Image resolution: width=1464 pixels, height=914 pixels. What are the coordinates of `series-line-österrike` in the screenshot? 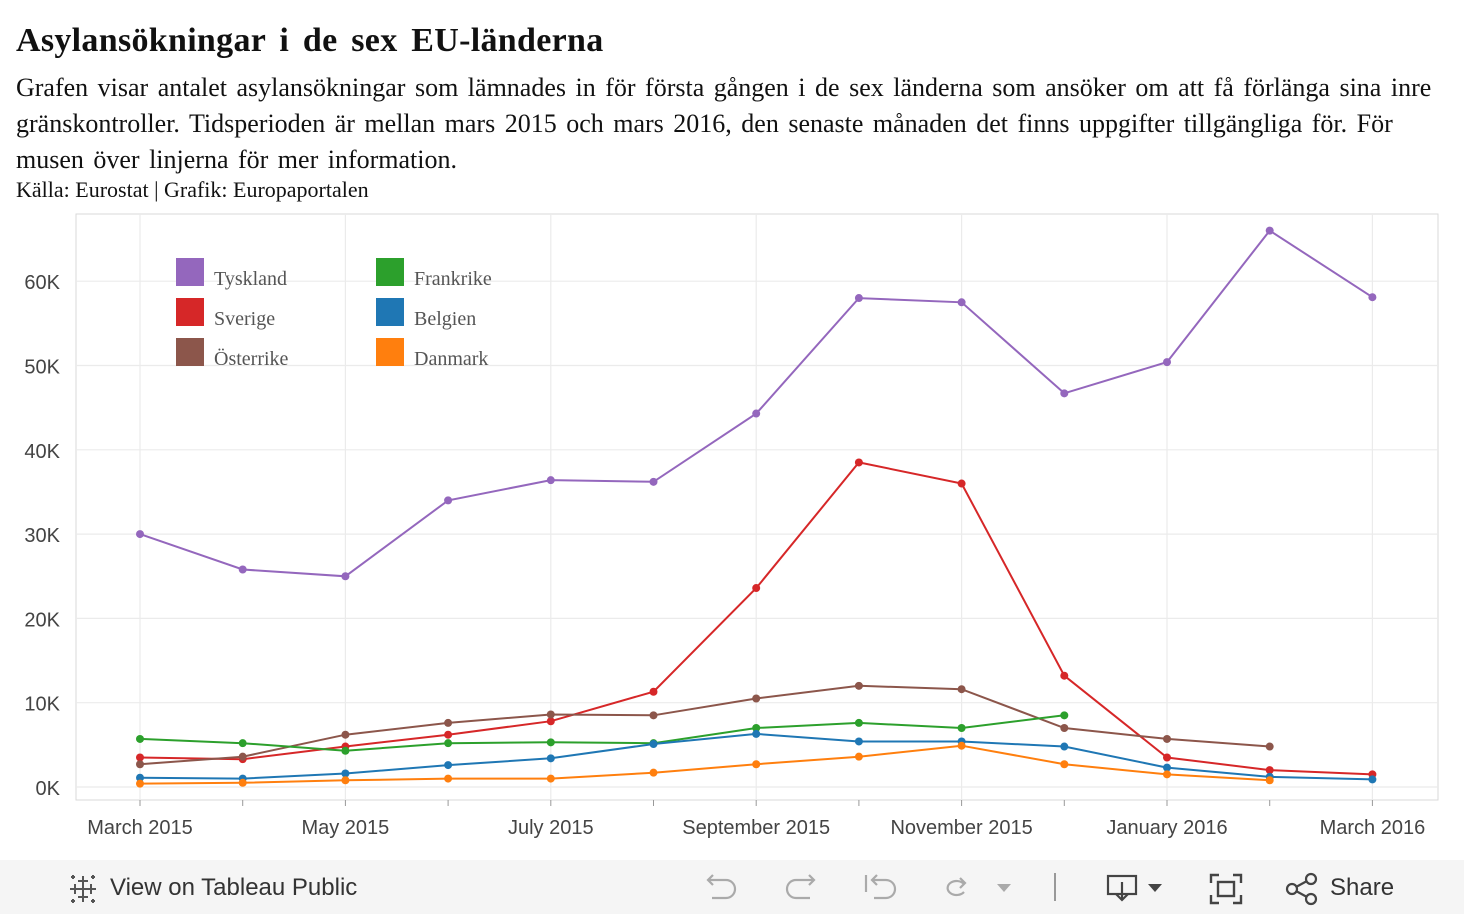 It's located at (704, 725).